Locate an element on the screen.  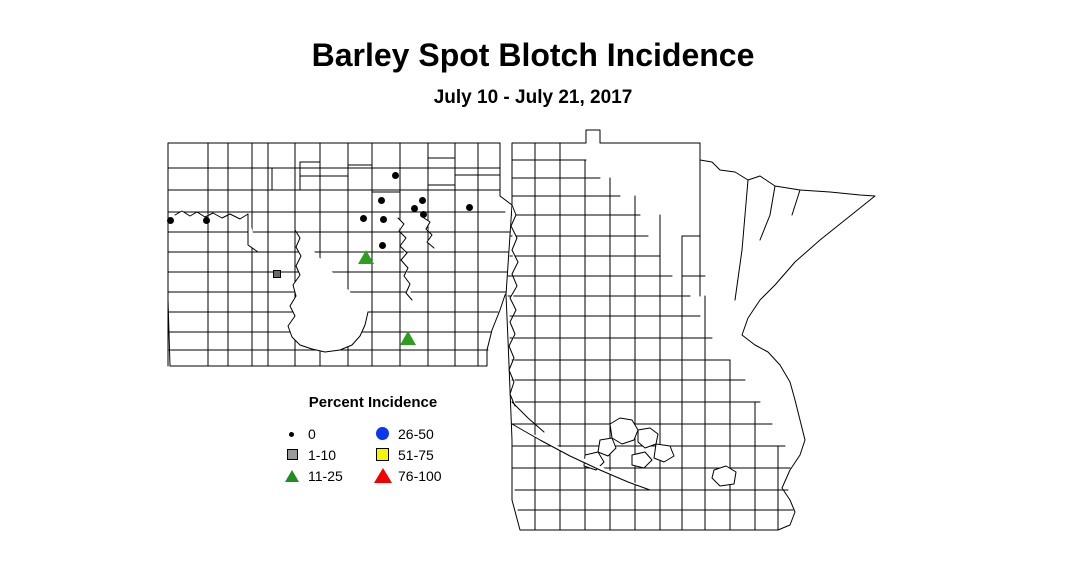
small-black-dot-icon is located at coordinates (294, 434).